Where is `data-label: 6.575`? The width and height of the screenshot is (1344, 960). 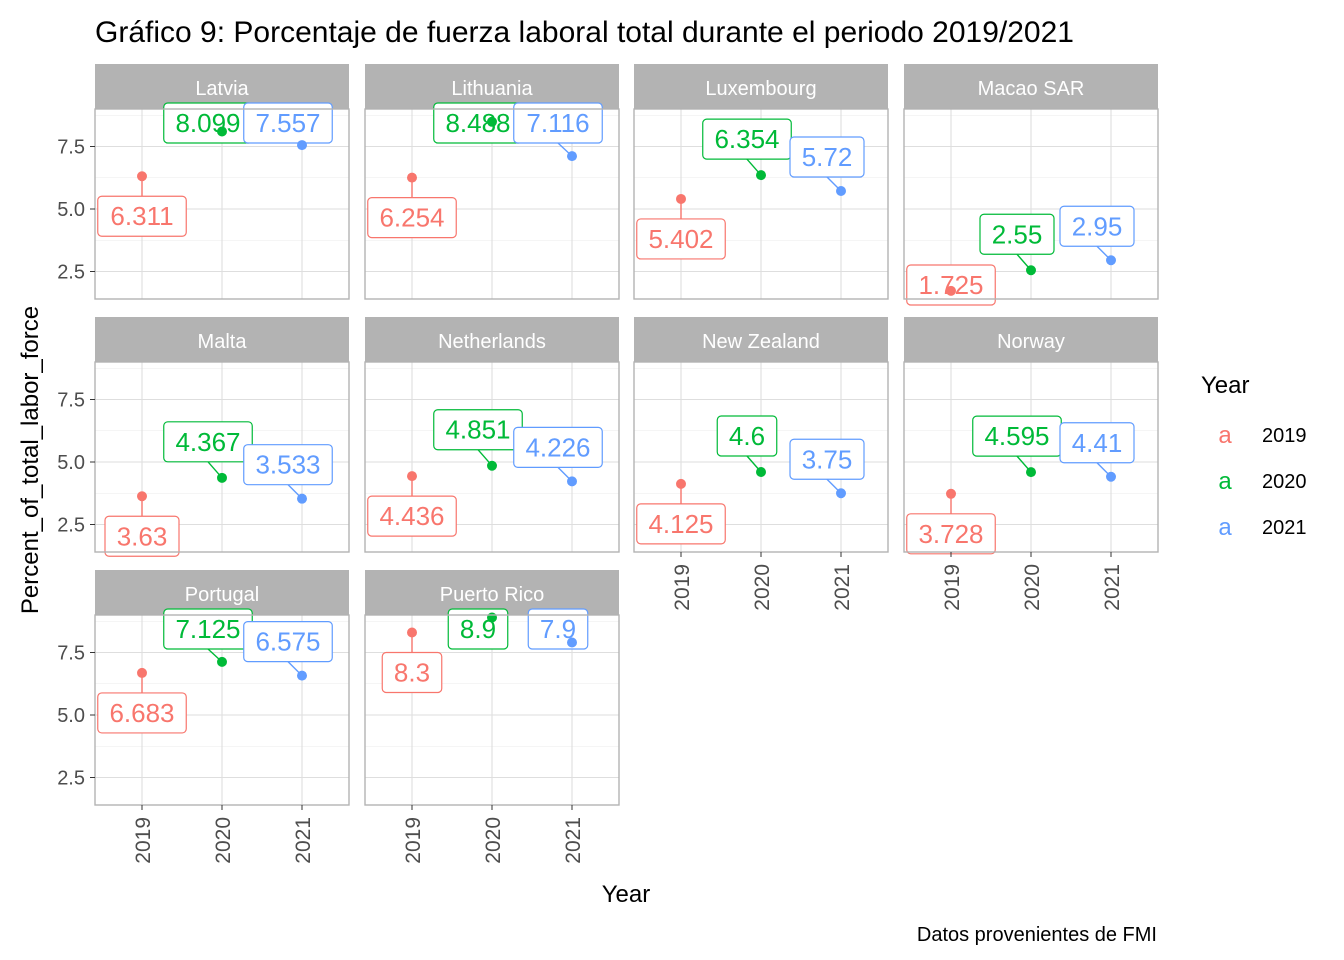
data-label: 6.575 is located at coordinates (288, 649).